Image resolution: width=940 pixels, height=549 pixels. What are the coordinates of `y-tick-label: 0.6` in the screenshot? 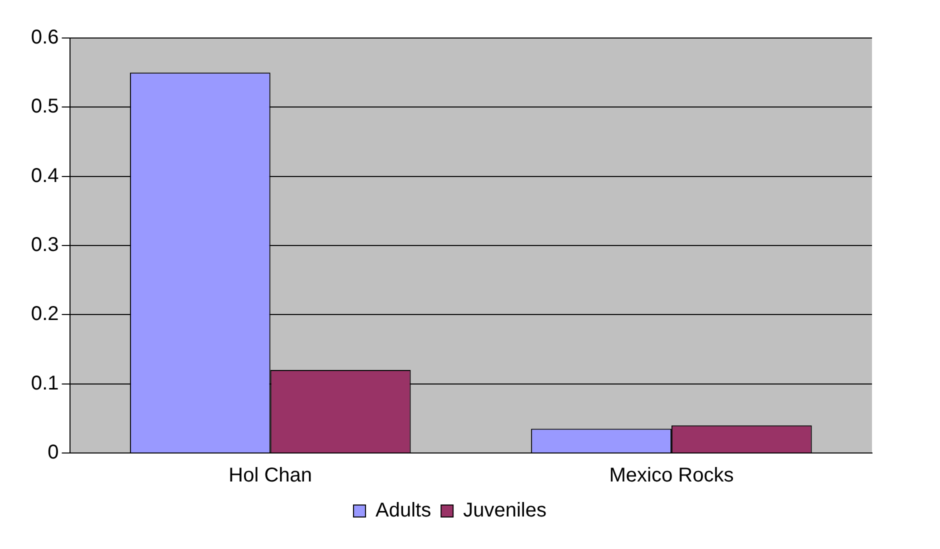 It's located at (44, 37).